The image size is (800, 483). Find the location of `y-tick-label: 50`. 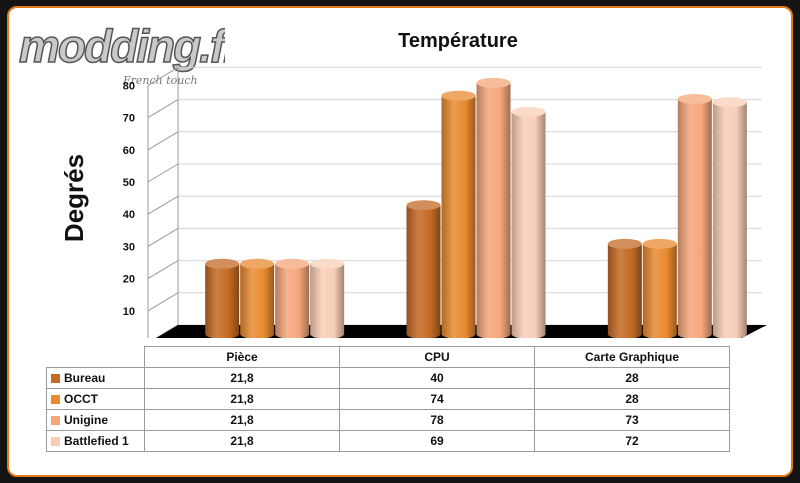

y-tick-label: 50 is located at coordinates (129, 183).